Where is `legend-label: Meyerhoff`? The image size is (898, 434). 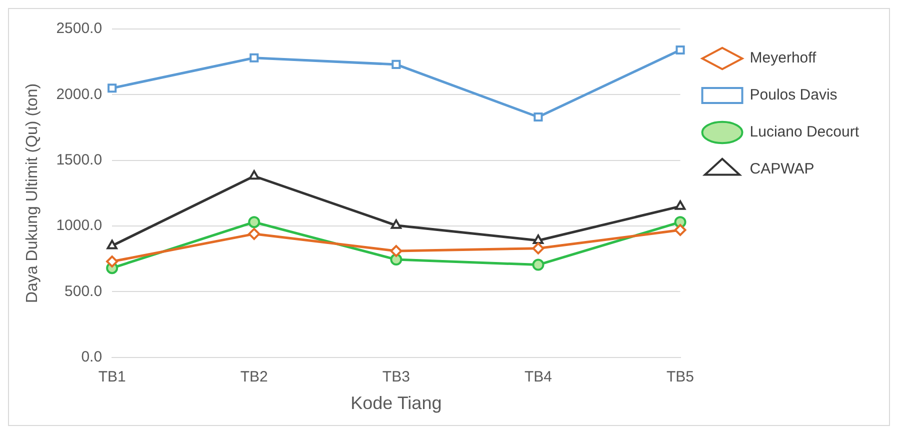
legend-label: Meyerhoff is located at coordinates (784, 58).